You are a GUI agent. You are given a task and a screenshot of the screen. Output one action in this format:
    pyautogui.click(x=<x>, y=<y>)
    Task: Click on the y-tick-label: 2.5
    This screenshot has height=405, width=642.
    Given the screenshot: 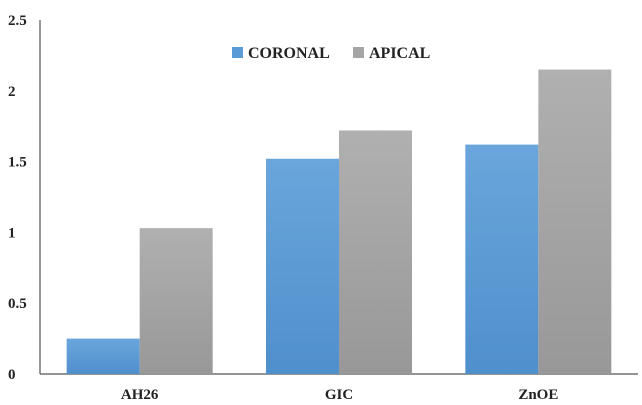 What is the action you would take?
    pyautogui.click(x=17, y=21)
    